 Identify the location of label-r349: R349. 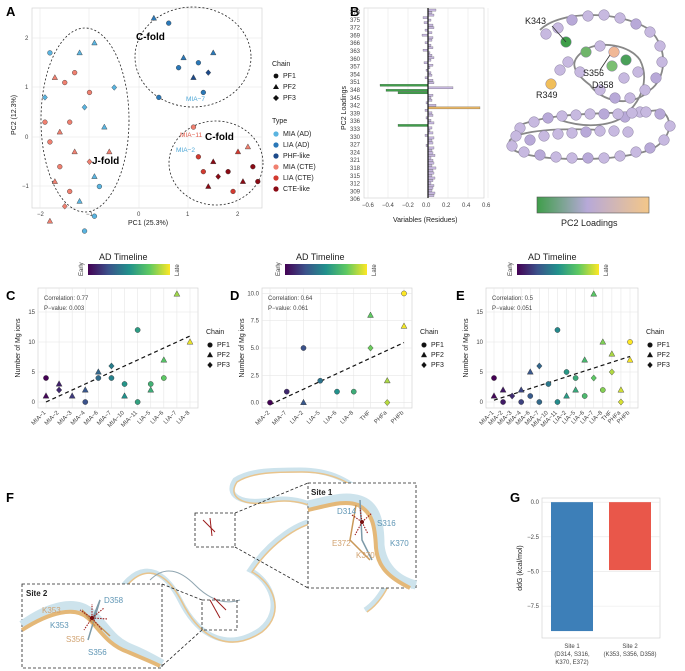
(547, 95).